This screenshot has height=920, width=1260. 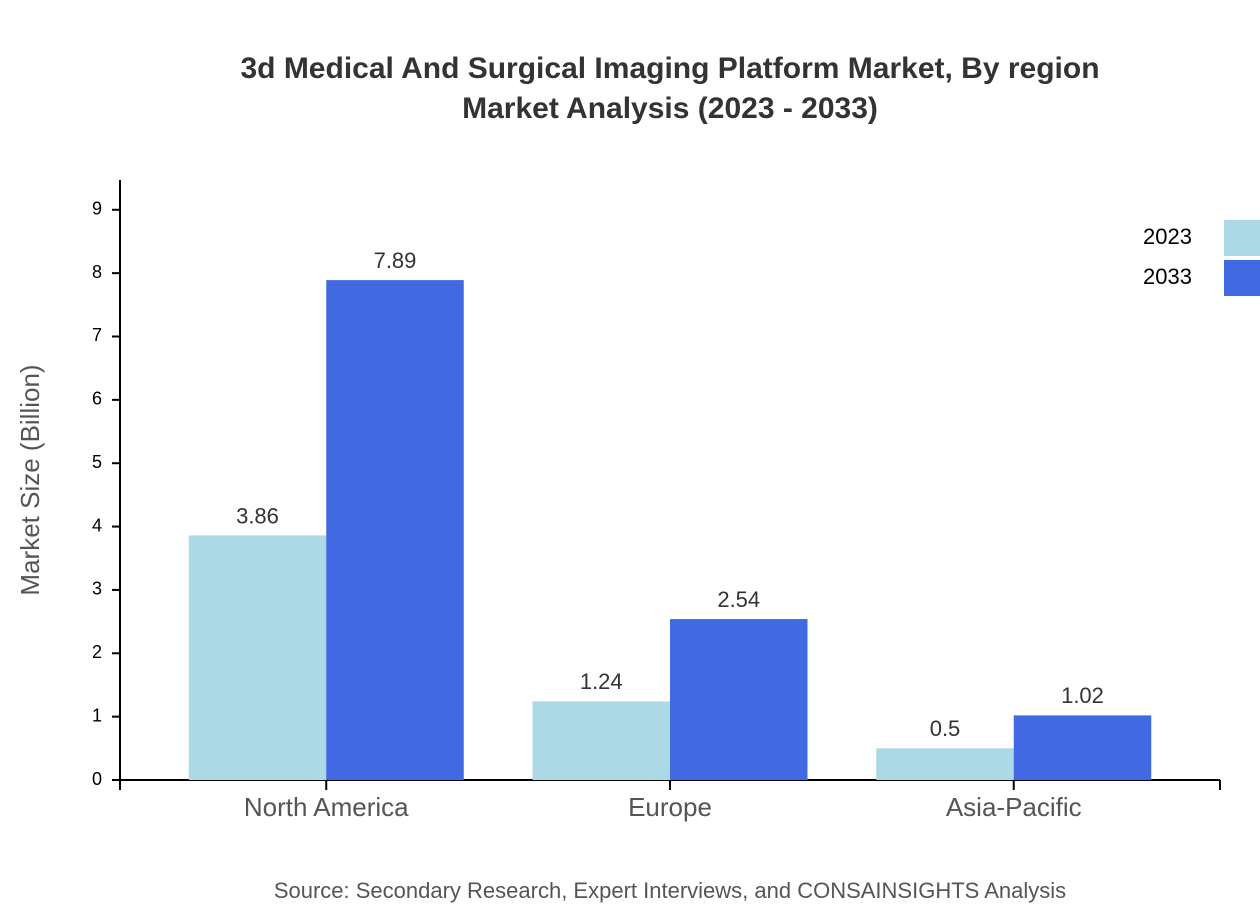 I want to click on value-label: 1.24, so click(x=601, y=681).